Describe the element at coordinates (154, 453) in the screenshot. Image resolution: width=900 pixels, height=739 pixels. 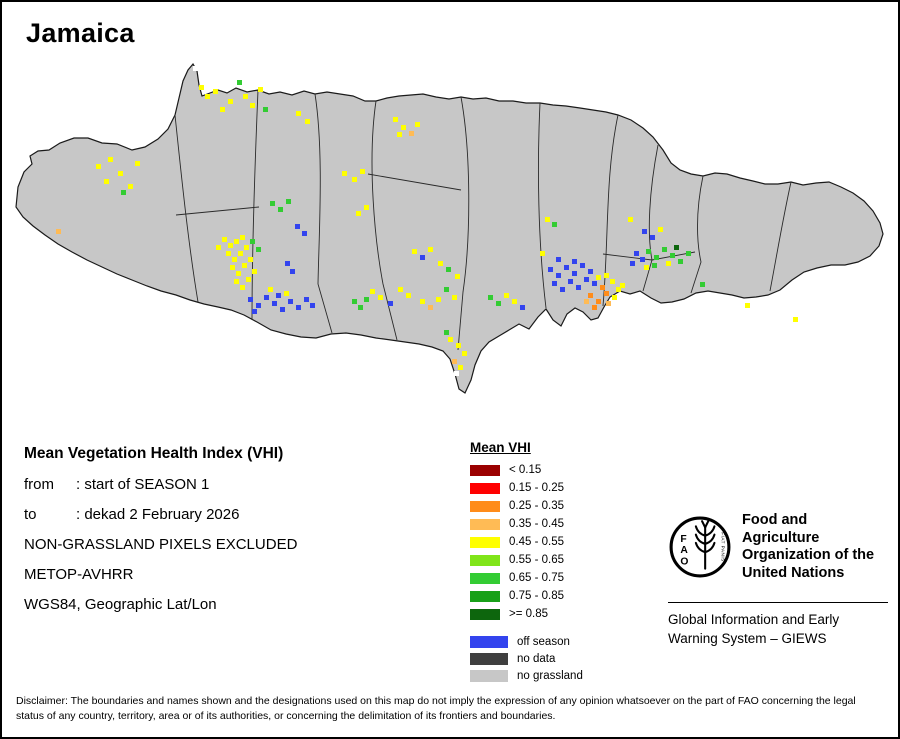
I see `vhi-heading: Mean Vegetation Health Index (VHI)` at that location.